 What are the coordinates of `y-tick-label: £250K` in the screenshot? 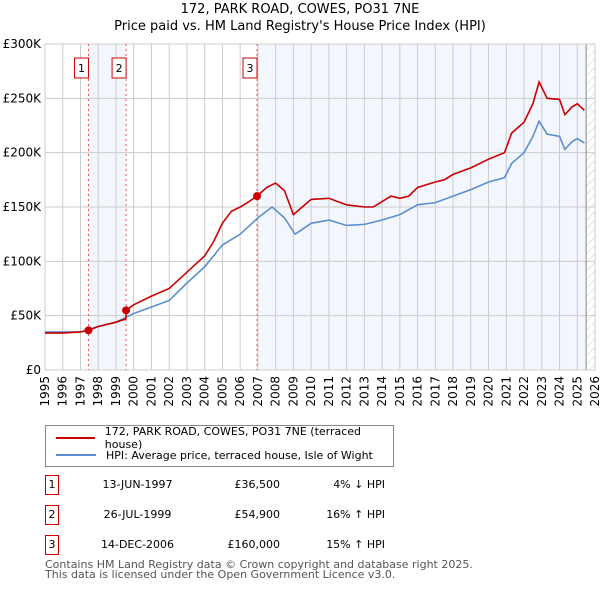 It's located at (23, 98).